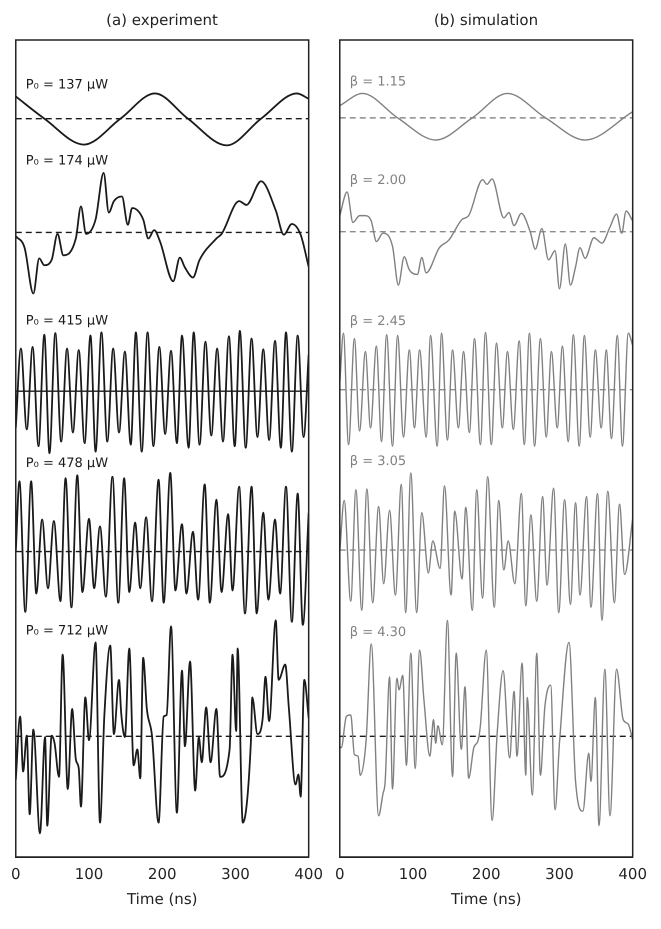 The image size is (661, 929). I want to click on series-label: P₀ = 478 µW, so click(67, 464).